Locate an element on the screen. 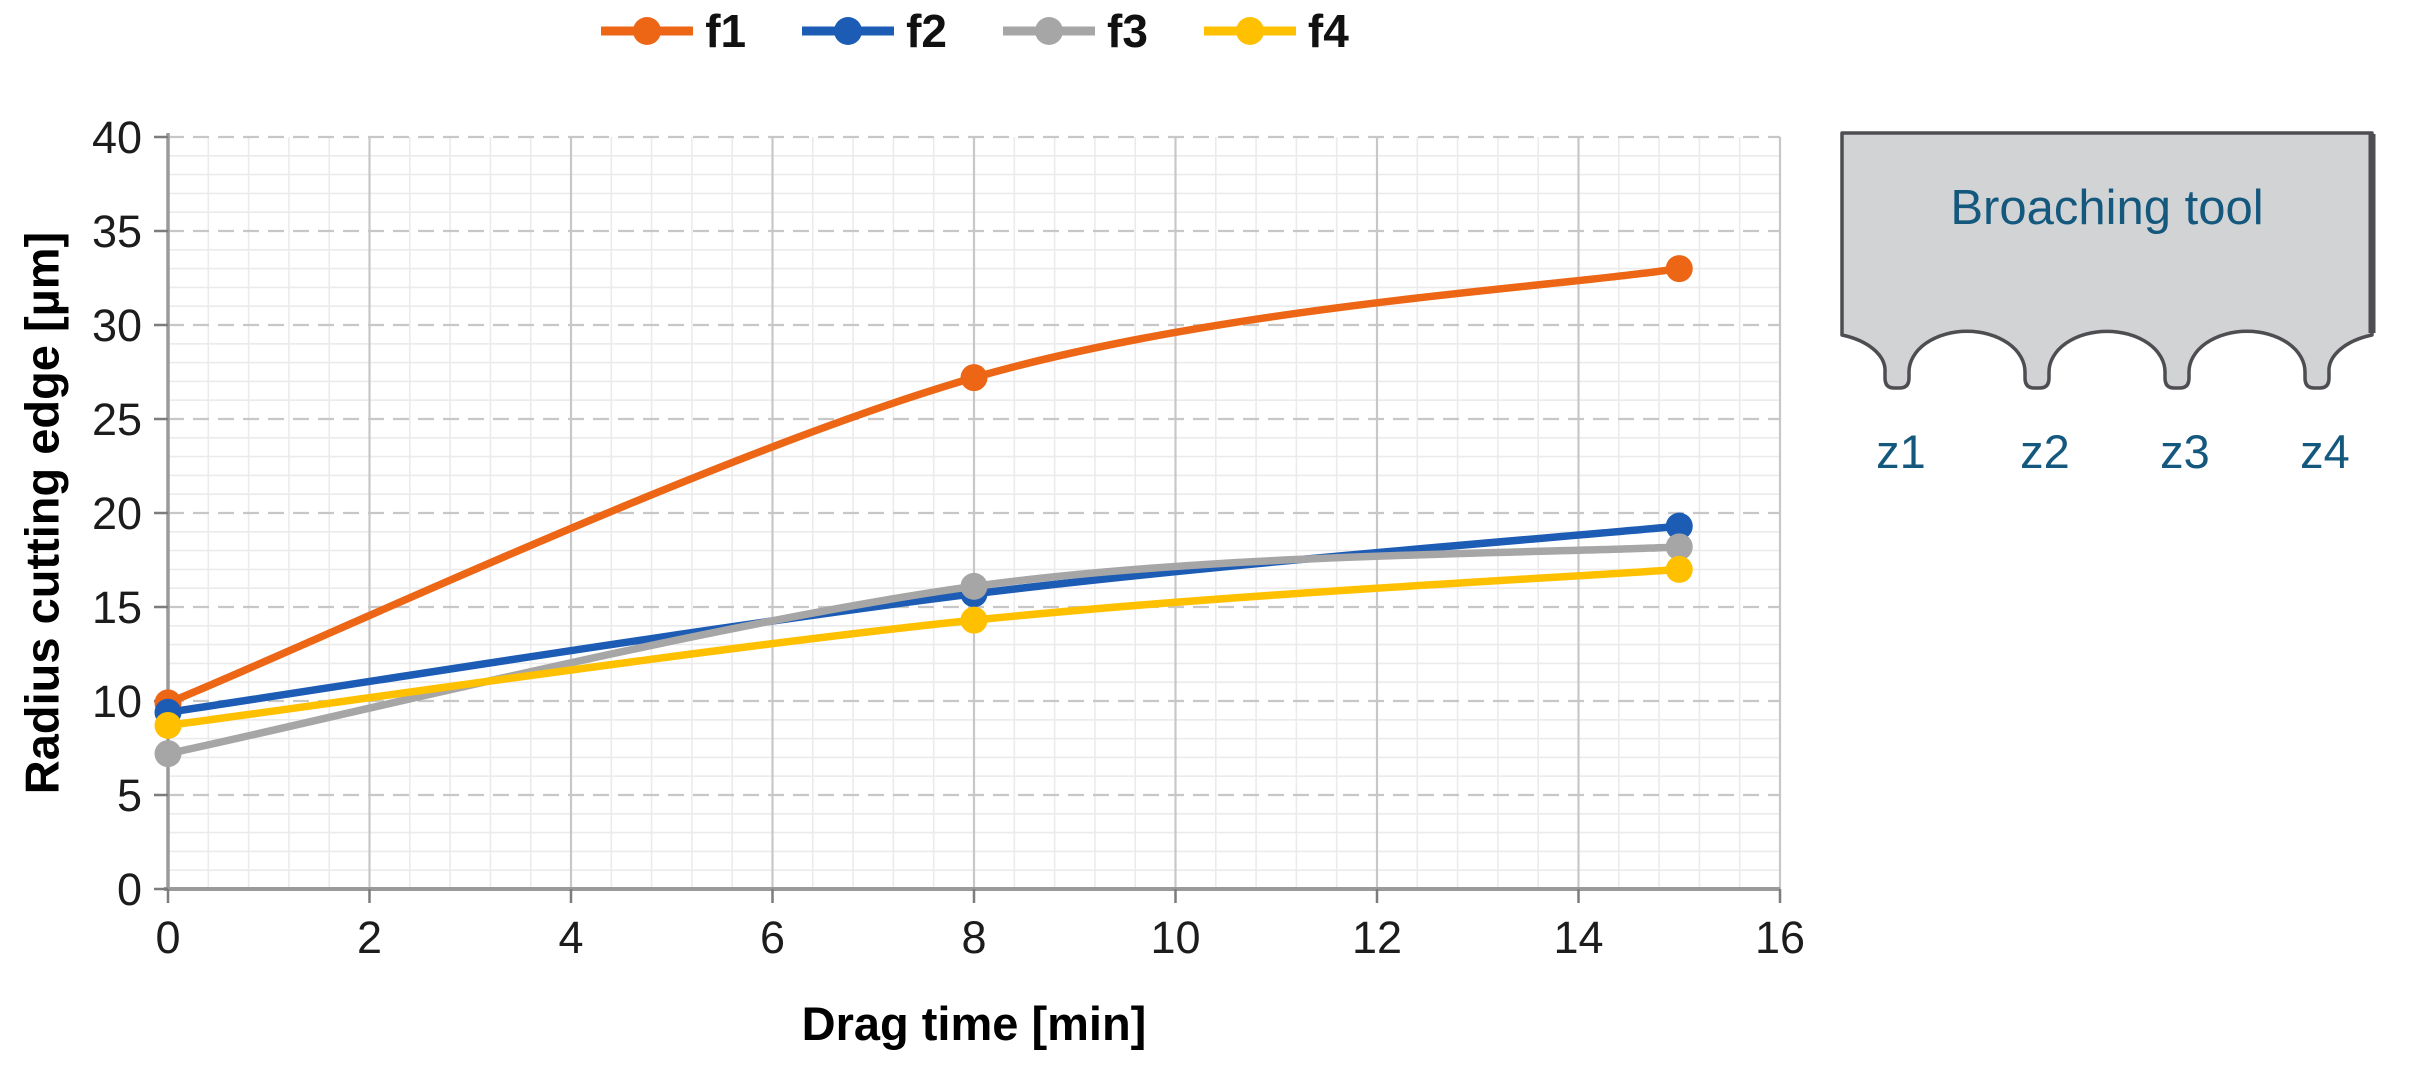 This screenshot has width=2435, height=1069. y-tick-label: 30 is located at coordinates (117, 325).